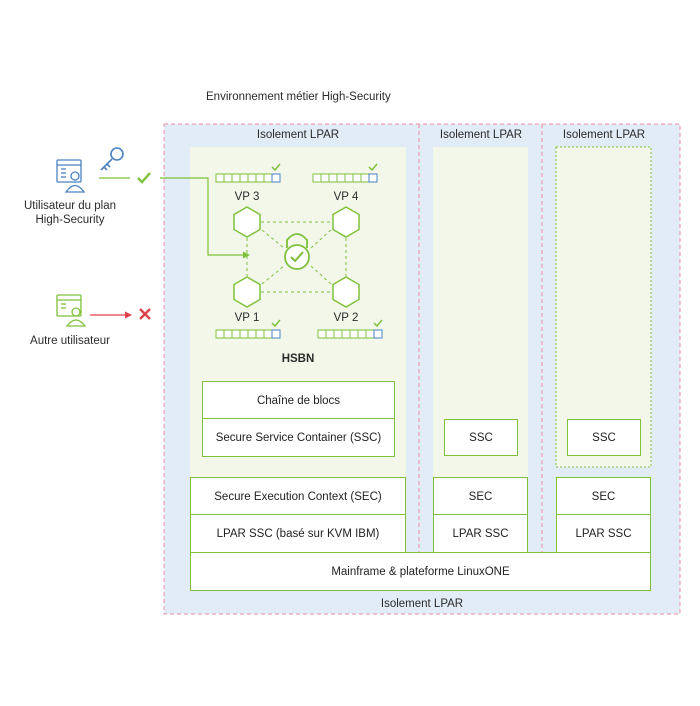  What do you see at coordinates (603, 496) in the screenshot?
I see `sec-box-lpar3: SEC` at bounding box center [603, 496].